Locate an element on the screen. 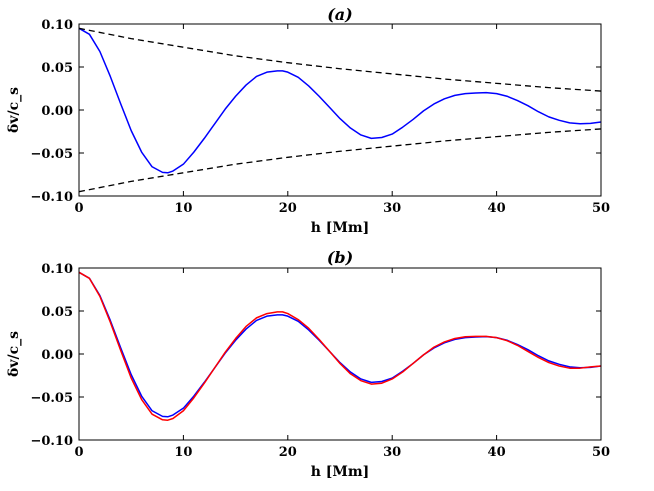  panel-b-xlabel: h [Mm] is located at coordinates (340, 472).